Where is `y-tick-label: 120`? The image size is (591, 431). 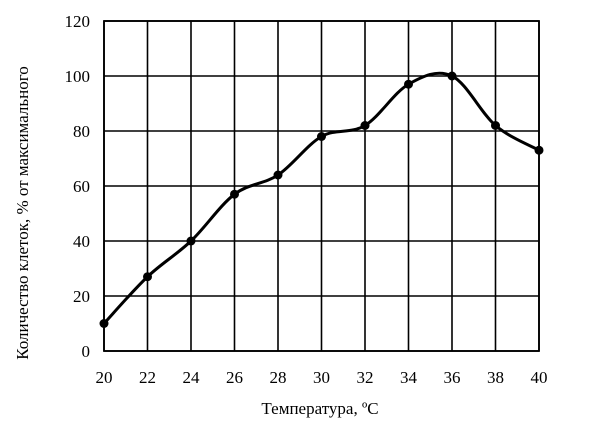
y-tick-label: 120 is located at coordinates (78, 21).